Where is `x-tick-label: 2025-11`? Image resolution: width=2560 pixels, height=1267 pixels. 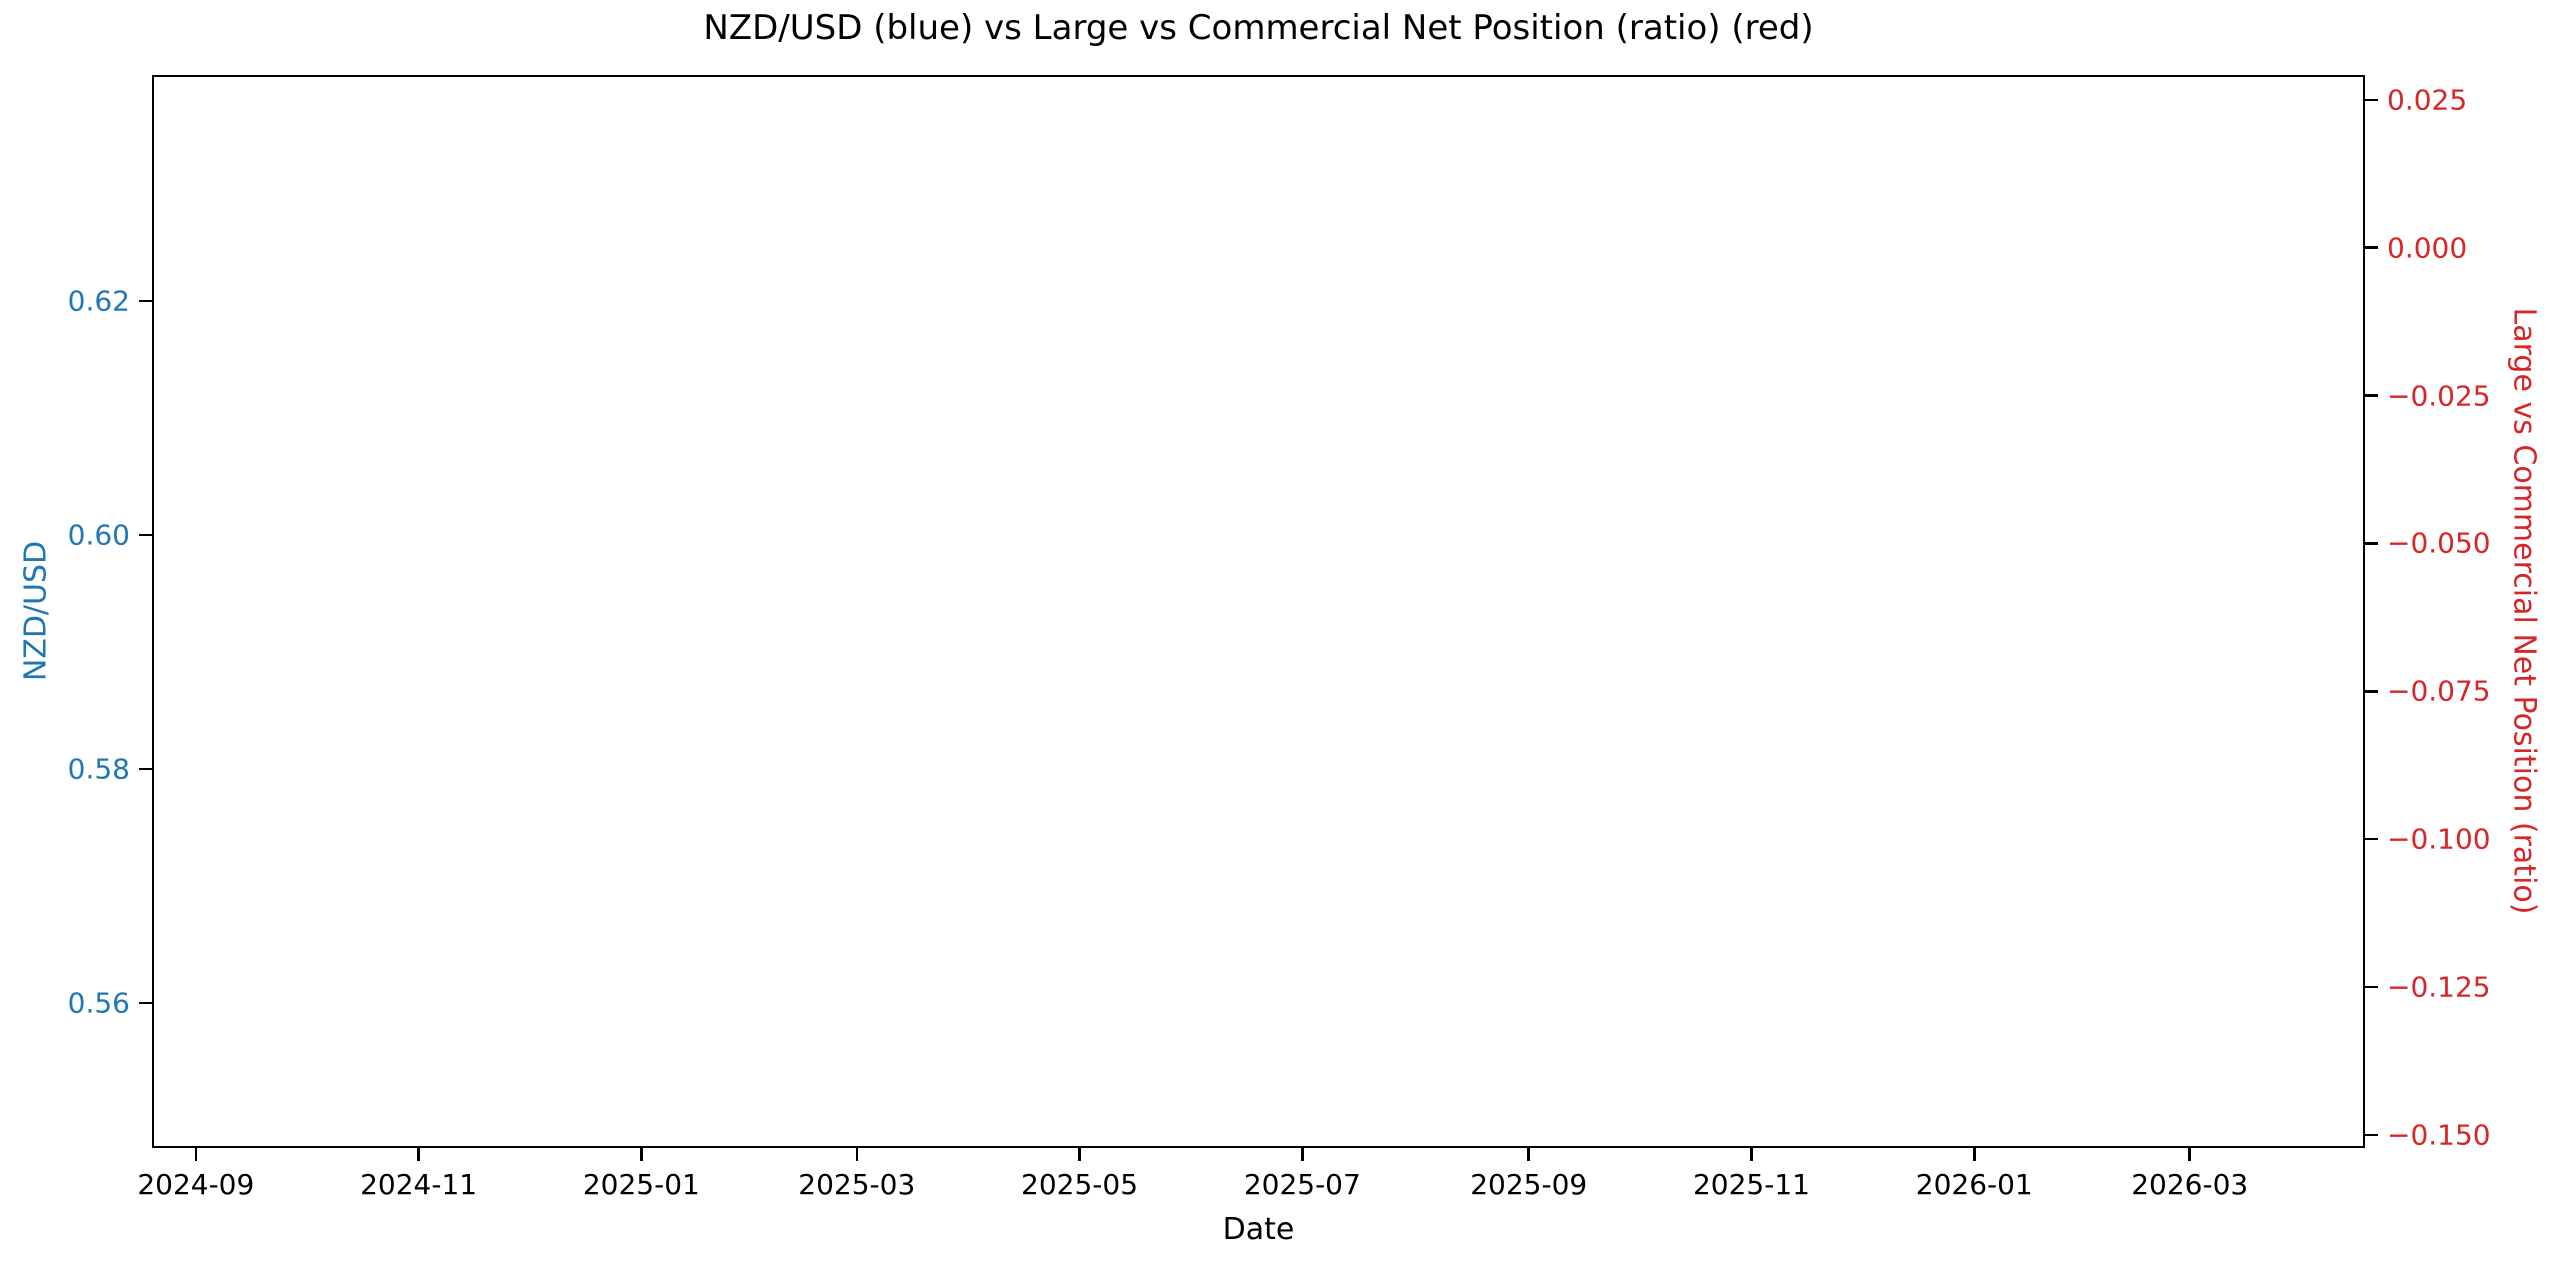 x-tick-label: 2025-11 is located at coordinates (1751, 1184).